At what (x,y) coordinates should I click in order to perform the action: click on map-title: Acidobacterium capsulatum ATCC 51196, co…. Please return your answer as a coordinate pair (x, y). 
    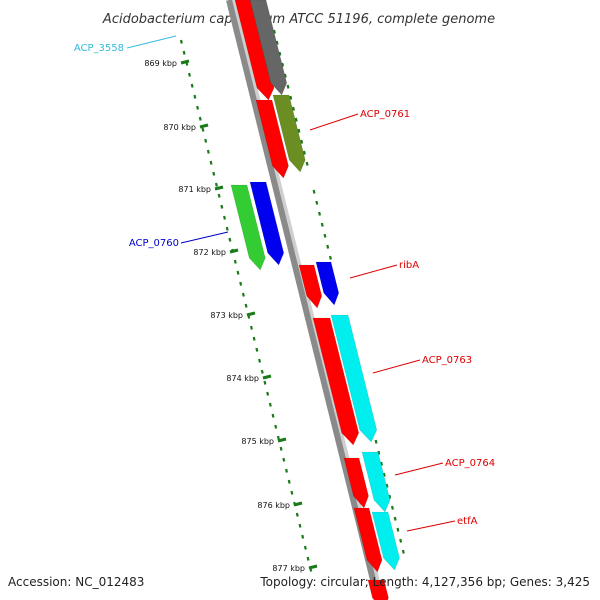
    Looking at the image, I should click on (298, 19).